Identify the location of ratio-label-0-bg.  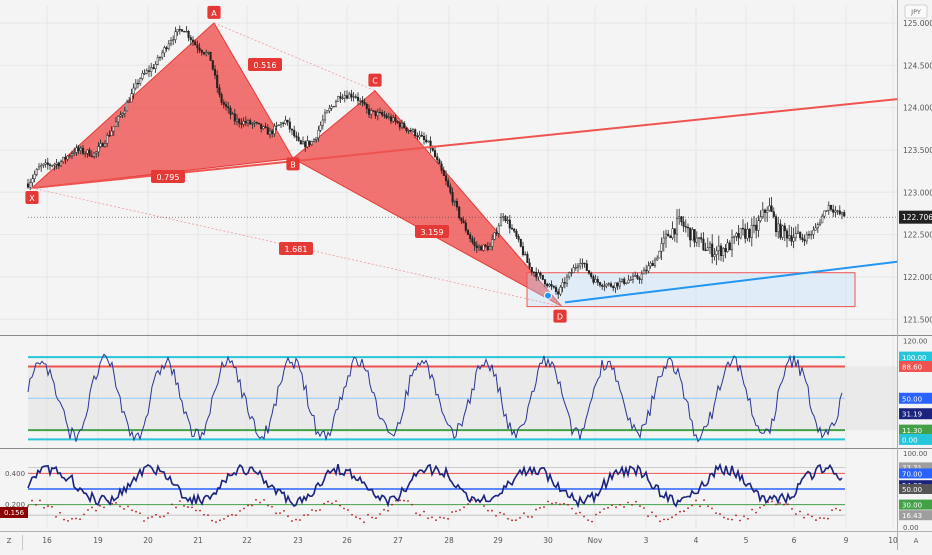
(265, 64).